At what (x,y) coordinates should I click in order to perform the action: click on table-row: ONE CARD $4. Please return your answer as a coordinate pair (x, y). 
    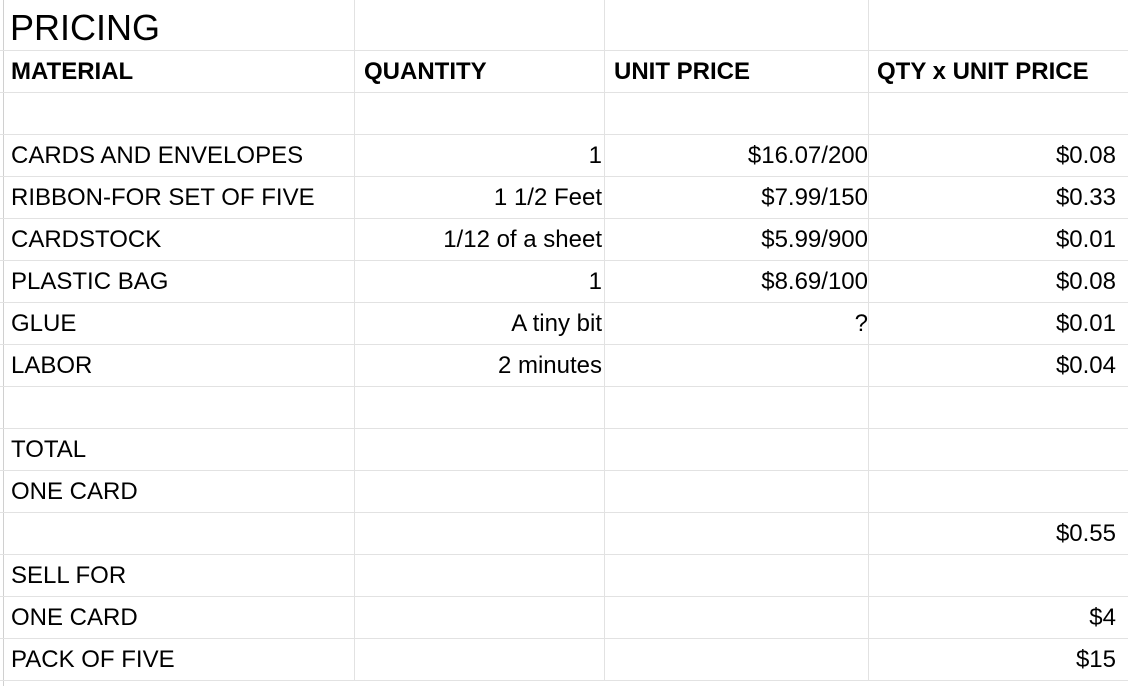
    Looking at the image, I should click on (564, 618).